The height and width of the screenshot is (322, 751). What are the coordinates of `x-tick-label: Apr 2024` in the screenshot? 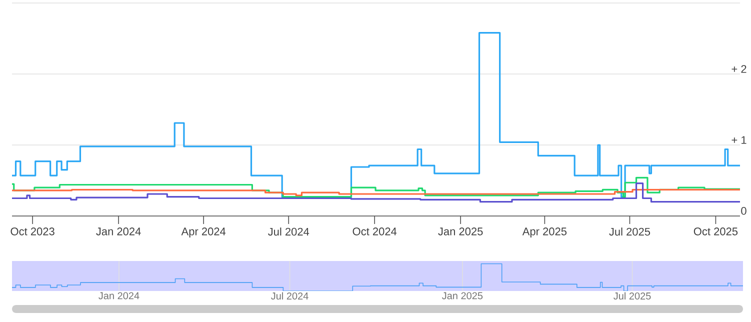 It's located at (203, 233).